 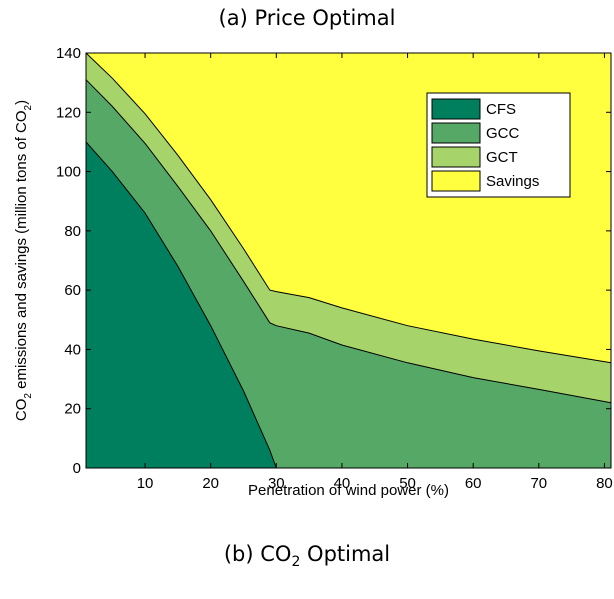 What do you see at coordinates (21, 102) in the screenshot?
I see `ylabel-part-3: )` at bounding box center [21, 102].